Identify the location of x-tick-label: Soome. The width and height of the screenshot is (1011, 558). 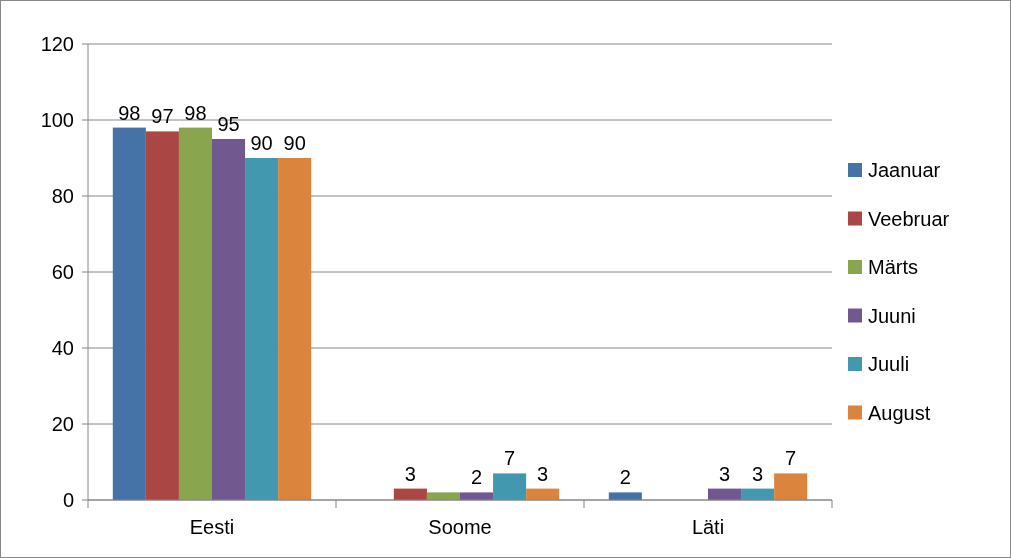
(460, 527).